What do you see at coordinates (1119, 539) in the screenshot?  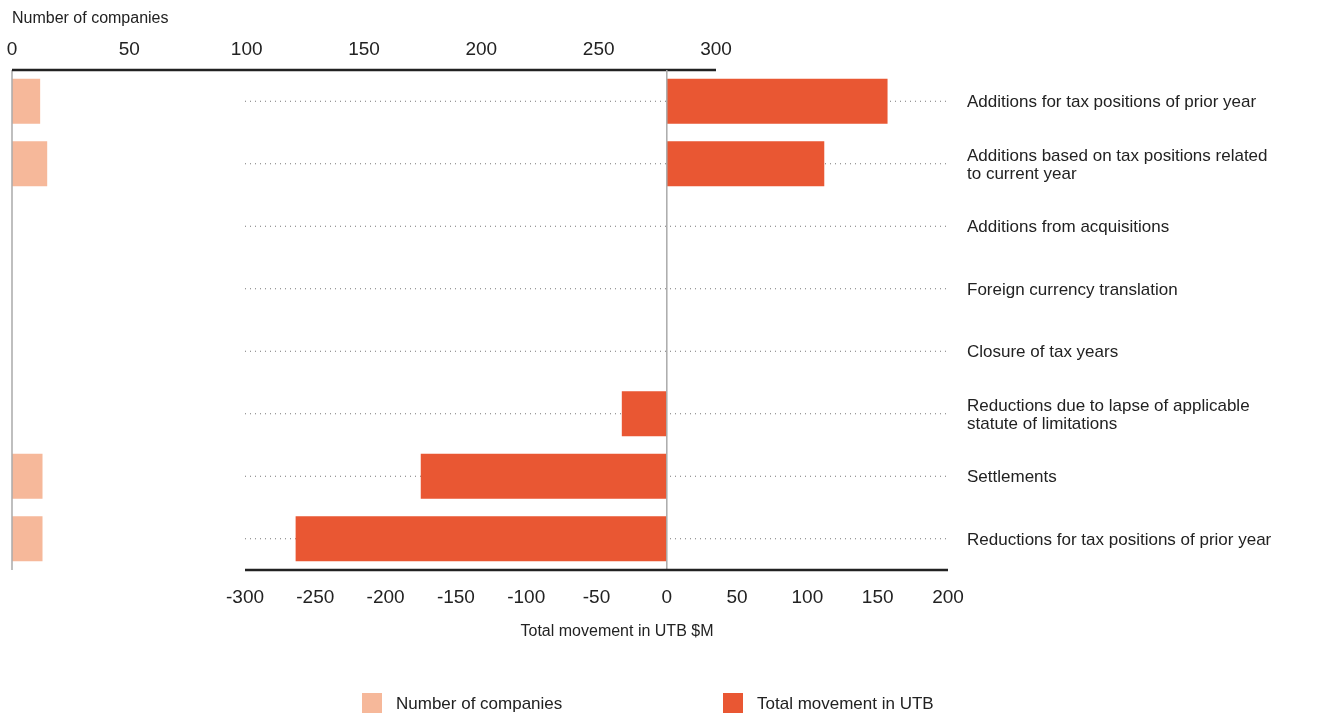 I see `y-tick-label: Reductions for tax positions of prior year` at bounding box center [1119, 539].